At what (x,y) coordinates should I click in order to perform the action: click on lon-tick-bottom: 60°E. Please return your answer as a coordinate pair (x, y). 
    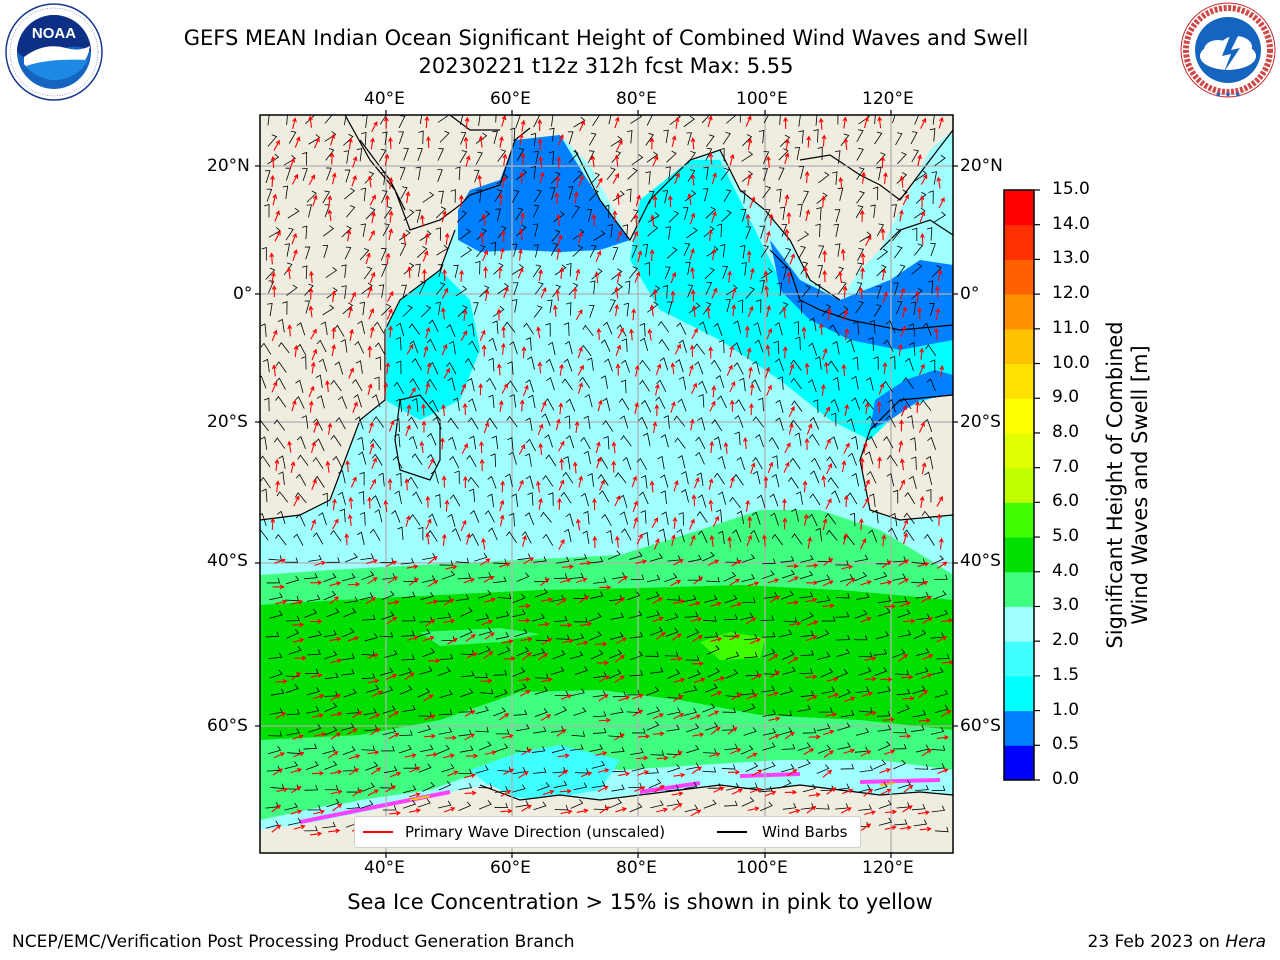
    Looking at the image, I should click on (510, 868).